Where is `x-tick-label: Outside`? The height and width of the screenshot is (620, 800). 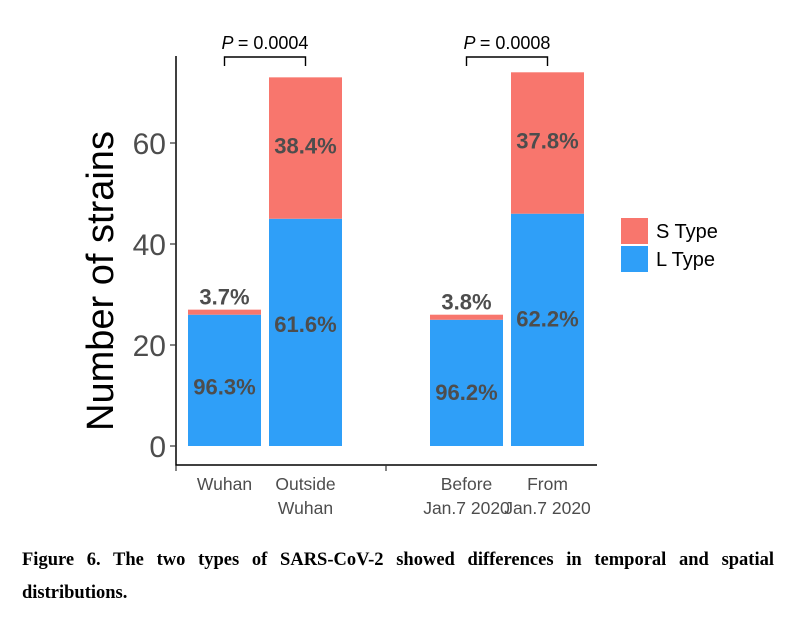
x-tick-label: Outside is located at coordinates (305, 484).